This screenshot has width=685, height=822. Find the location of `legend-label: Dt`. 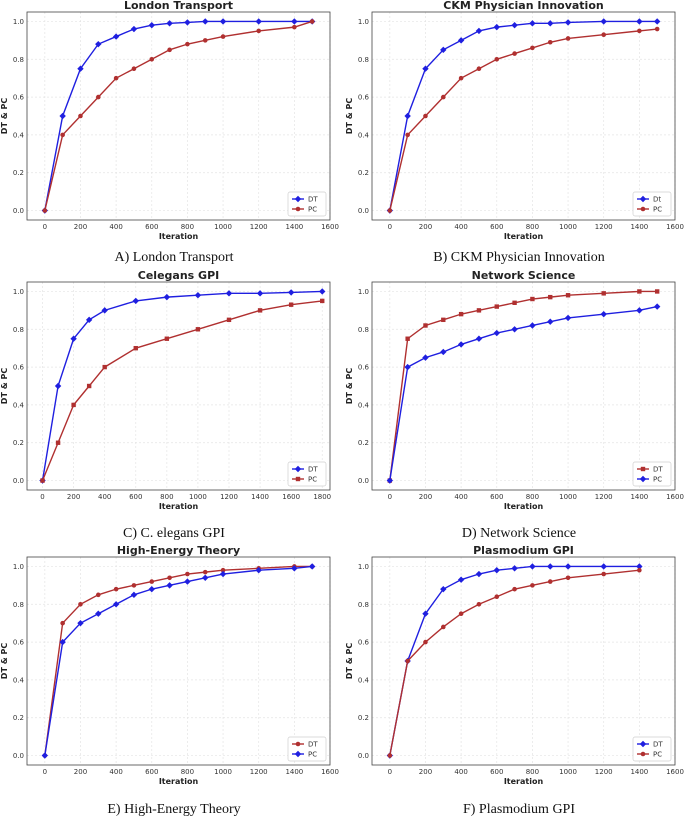

legend-label: Dt is located at coordinates (657, 200).